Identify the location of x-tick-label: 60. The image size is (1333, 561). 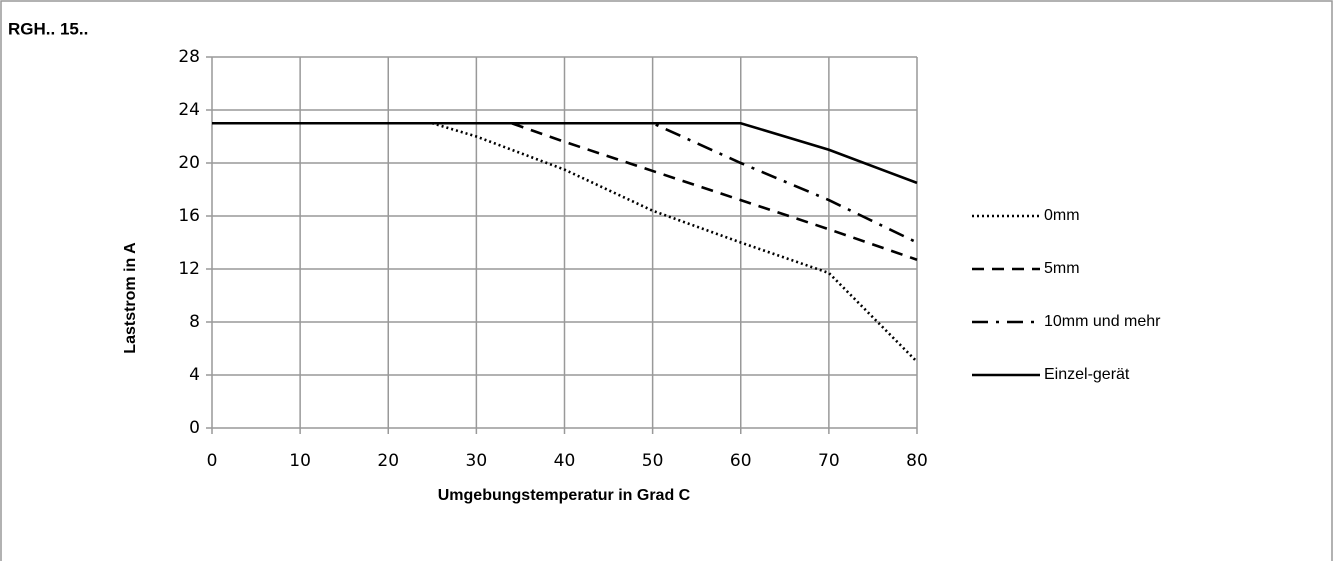
(741, 461).